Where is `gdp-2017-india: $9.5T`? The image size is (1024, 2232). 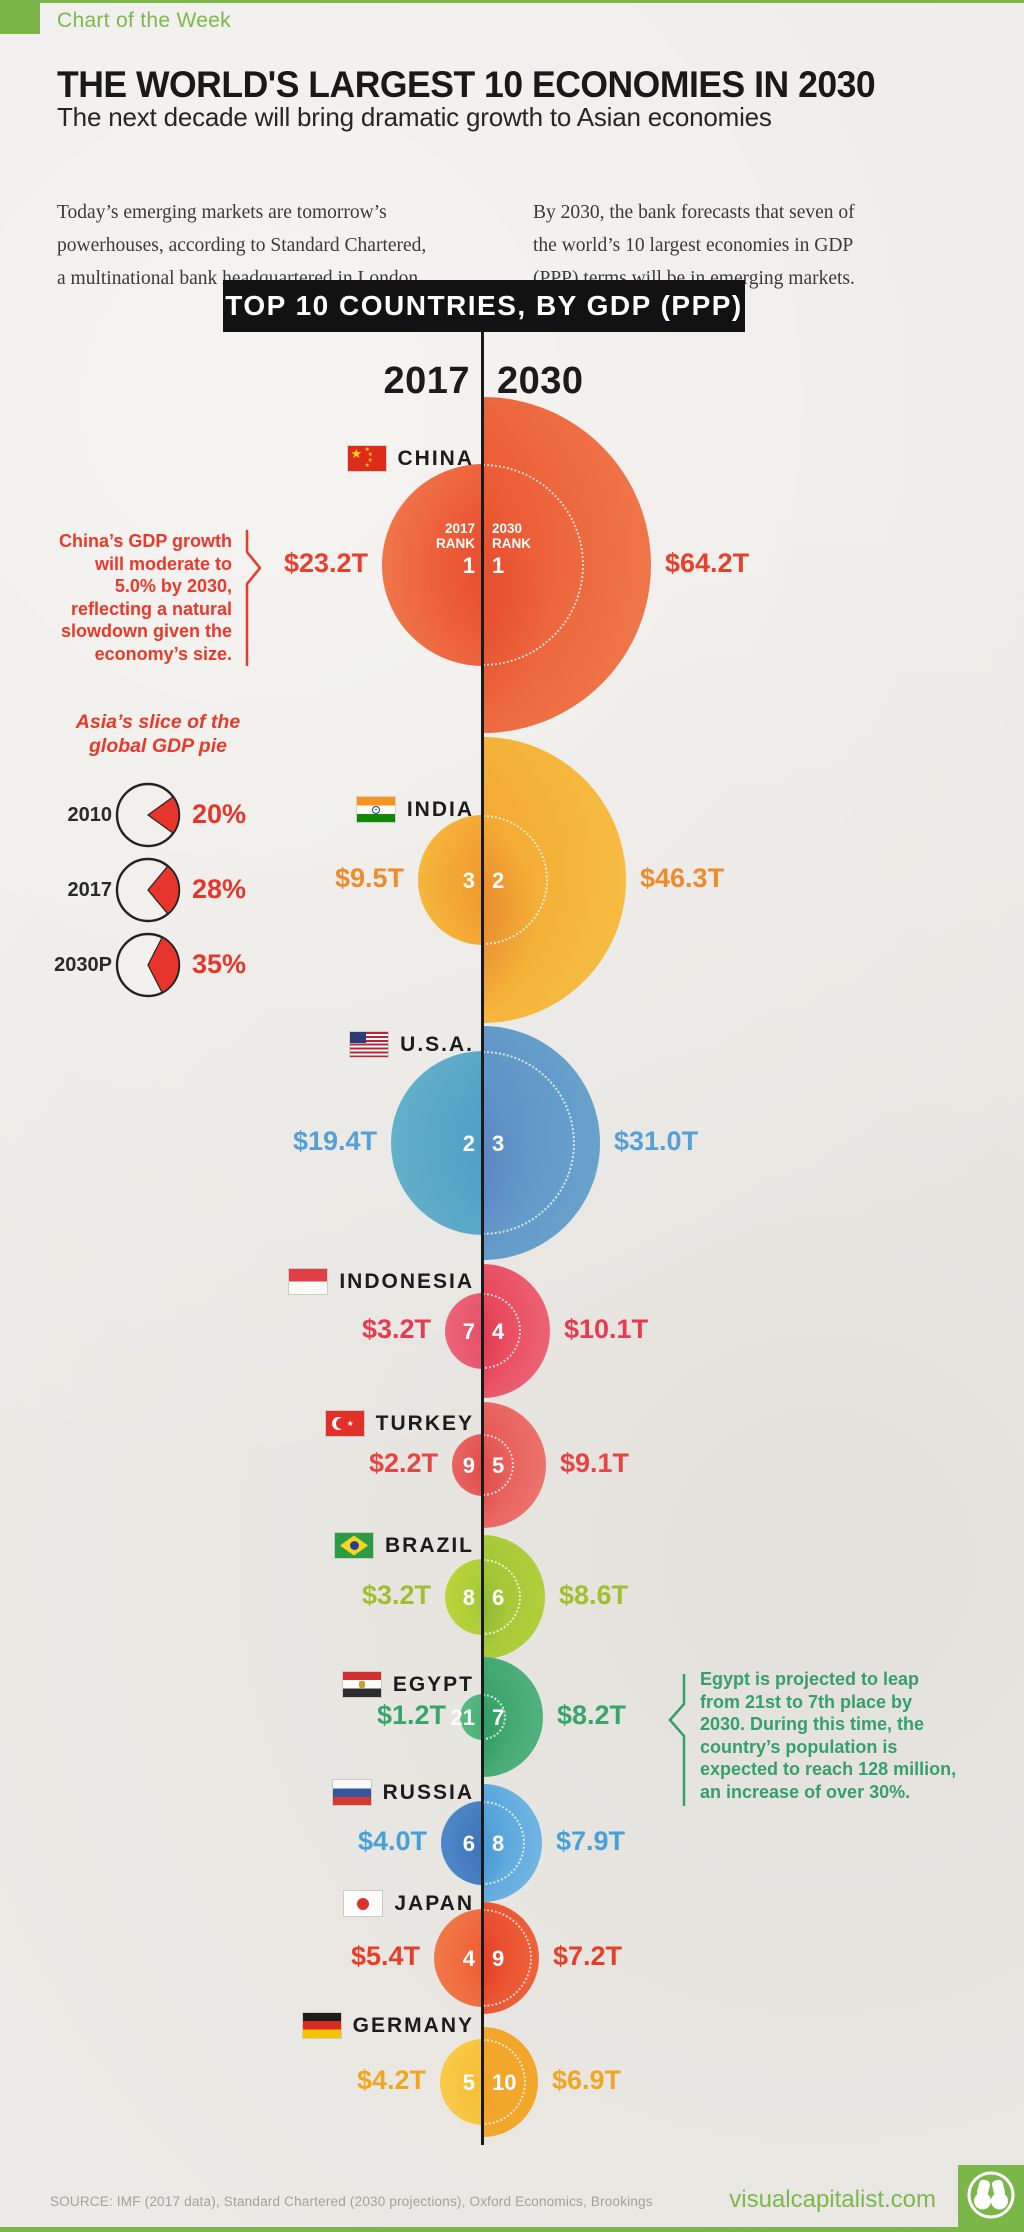 gdp-2017-india: $9.5T is located at coordinates (369, 878).